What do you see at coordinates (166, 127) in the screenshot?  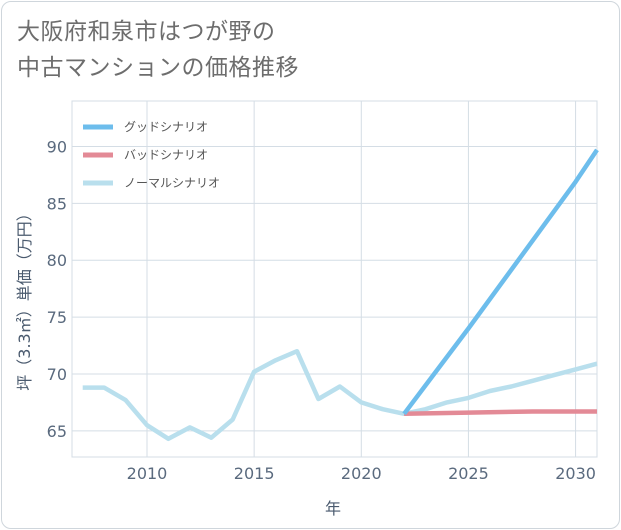 I see `legend-label-good: グッドシナリオ` at bounding box center [166, 127].